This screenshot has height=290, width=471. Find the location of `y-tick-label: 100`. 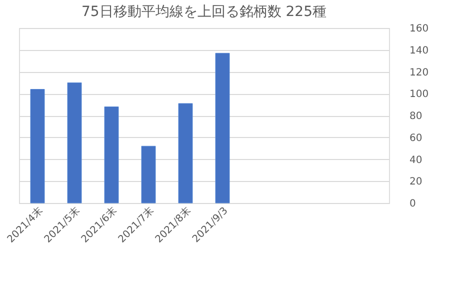

y-tick-label: 100 is located at coordinates (419, 94).